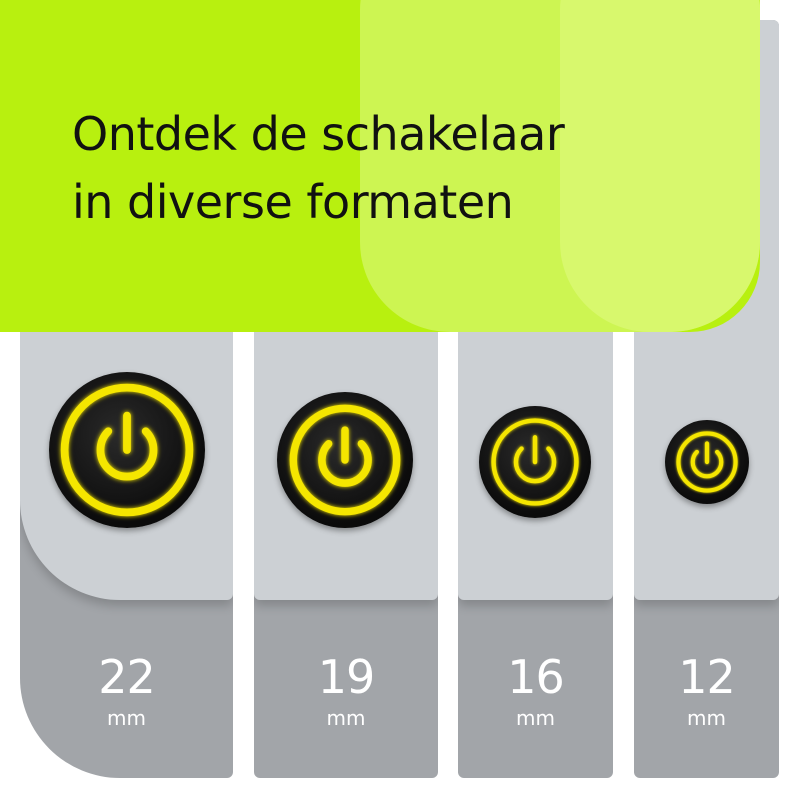  I want to click on page-title: Ontdek de schakelaar in diverse formaten, so click(318, 168).